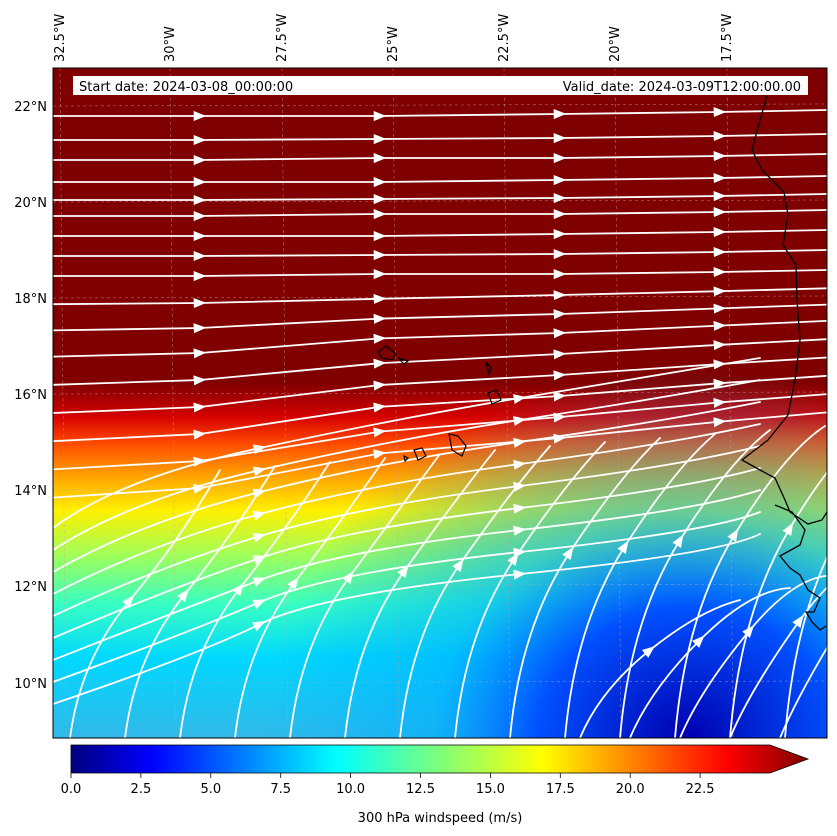  What do you see at coordinates (30, 684) in the screenshot?
I see `lat-tick-label: 10°N` at bounding box center [30, 684].